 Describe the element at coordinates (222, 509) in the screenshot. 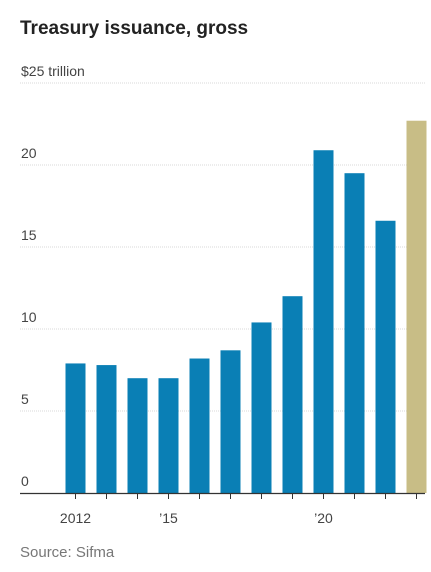

I see `x-axis: 2012 ’15 ’20` at that location.